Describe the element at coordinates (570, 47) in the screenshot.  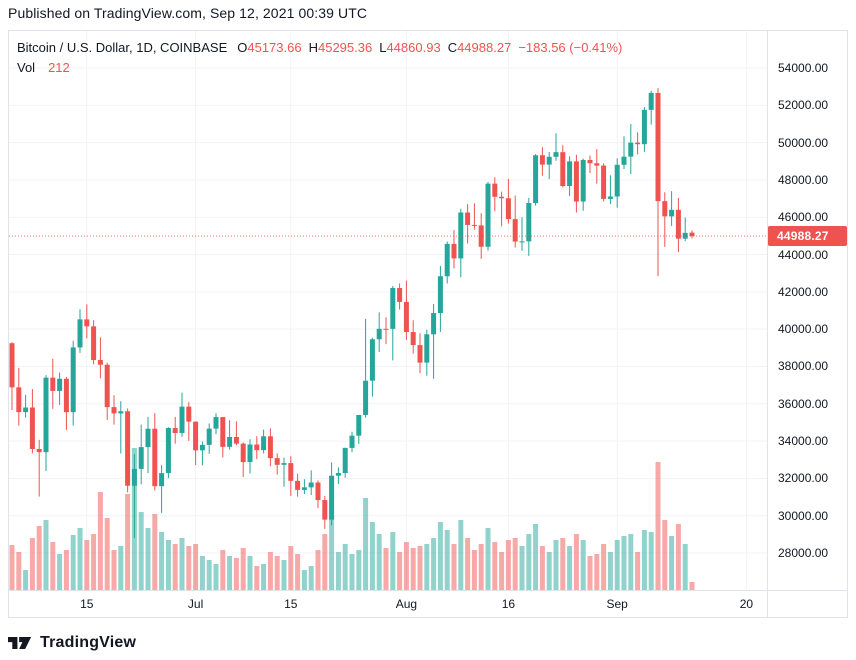
I see `change-value: −183.56 (−0.41%)` at that location.